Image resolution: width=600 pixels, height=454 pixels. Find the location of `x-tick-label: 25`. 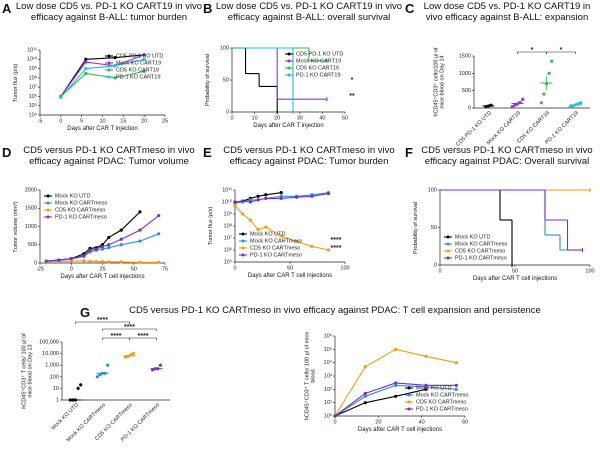

x-tick-label: 25 is located at coordinates (102, 269).